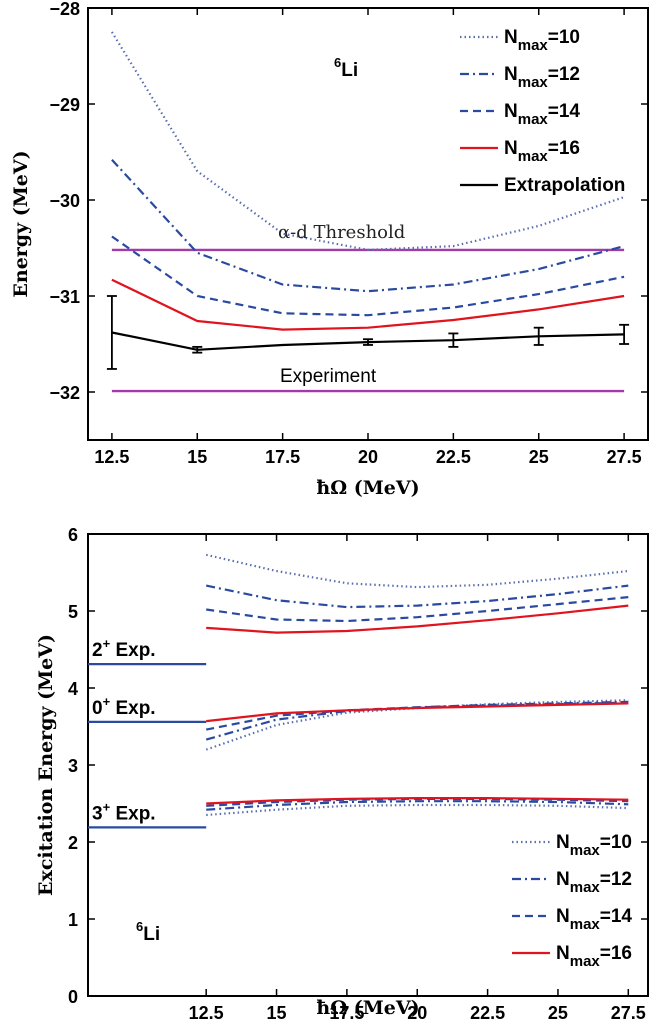 This screenshot has height=1020, width=658. I want to click on bottom-series-0-state2, so click(417, 571).